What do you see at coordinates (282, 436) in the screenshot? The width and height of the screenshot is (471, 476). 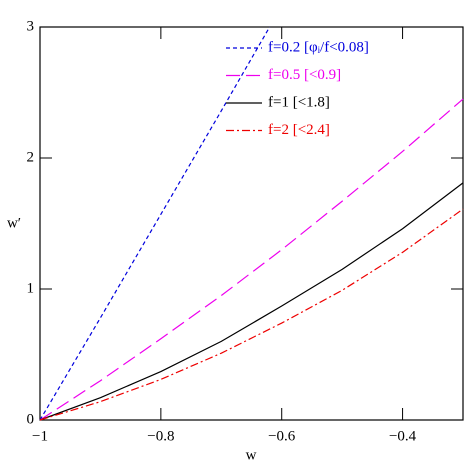 I see `x-tick-label: −0.6` at bounding box center [282, 436].